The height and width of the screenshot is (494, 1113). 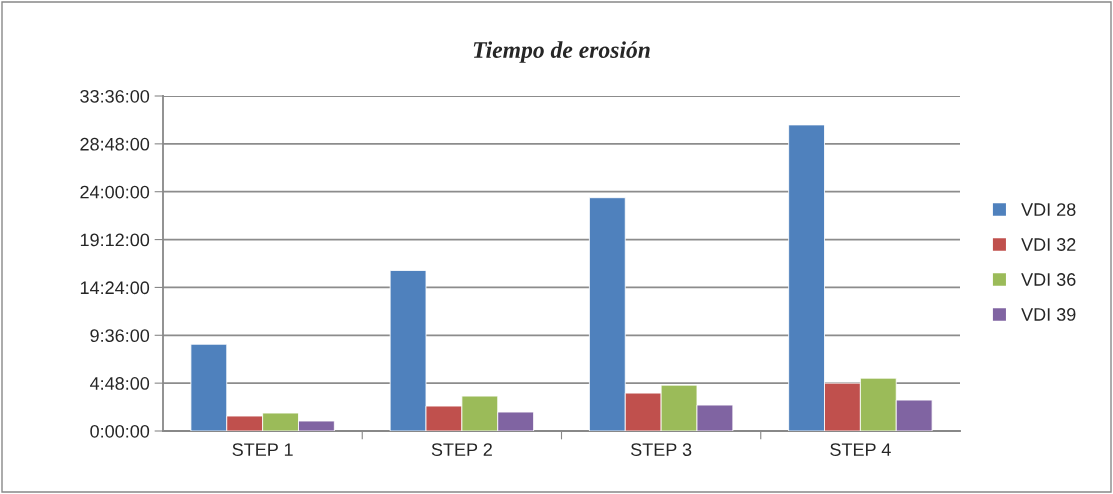 What do you see at coordinates (1048, 244) in the screenshot?
I see `legend-label: VDI 32` at bounding box center [1048, 244].